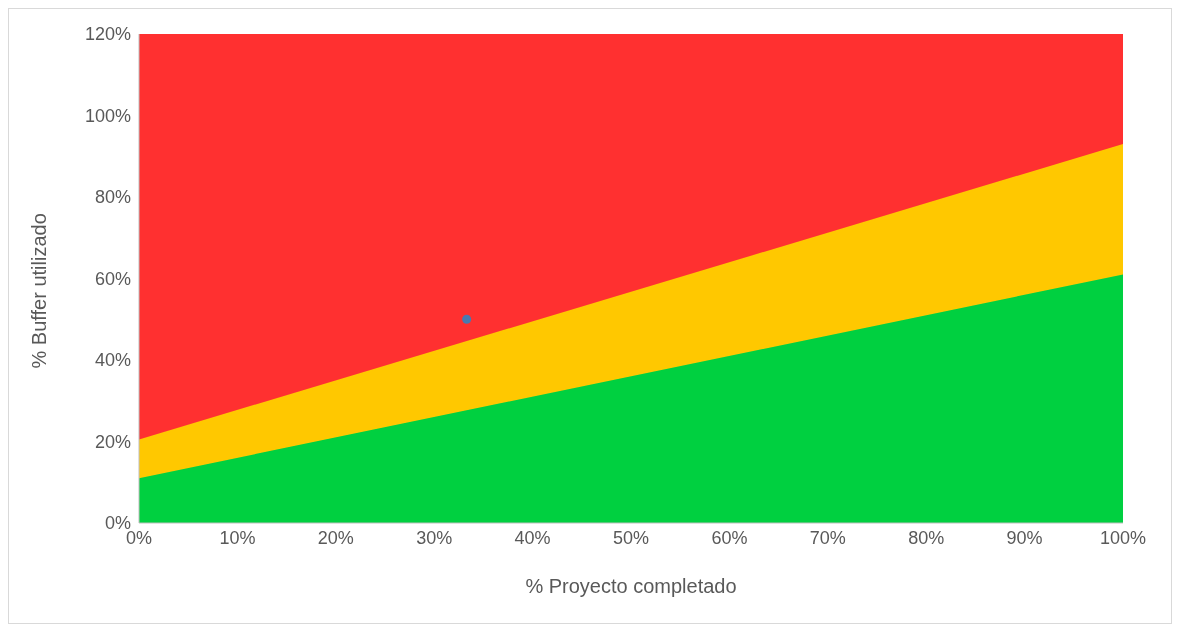 Image resolution: width=1180 pixels, height=632 pixels. What do you see at coordinates (112, 441) in the screenshot?
I see `y-tick-label: 20%` at bounding box center [112, 441].